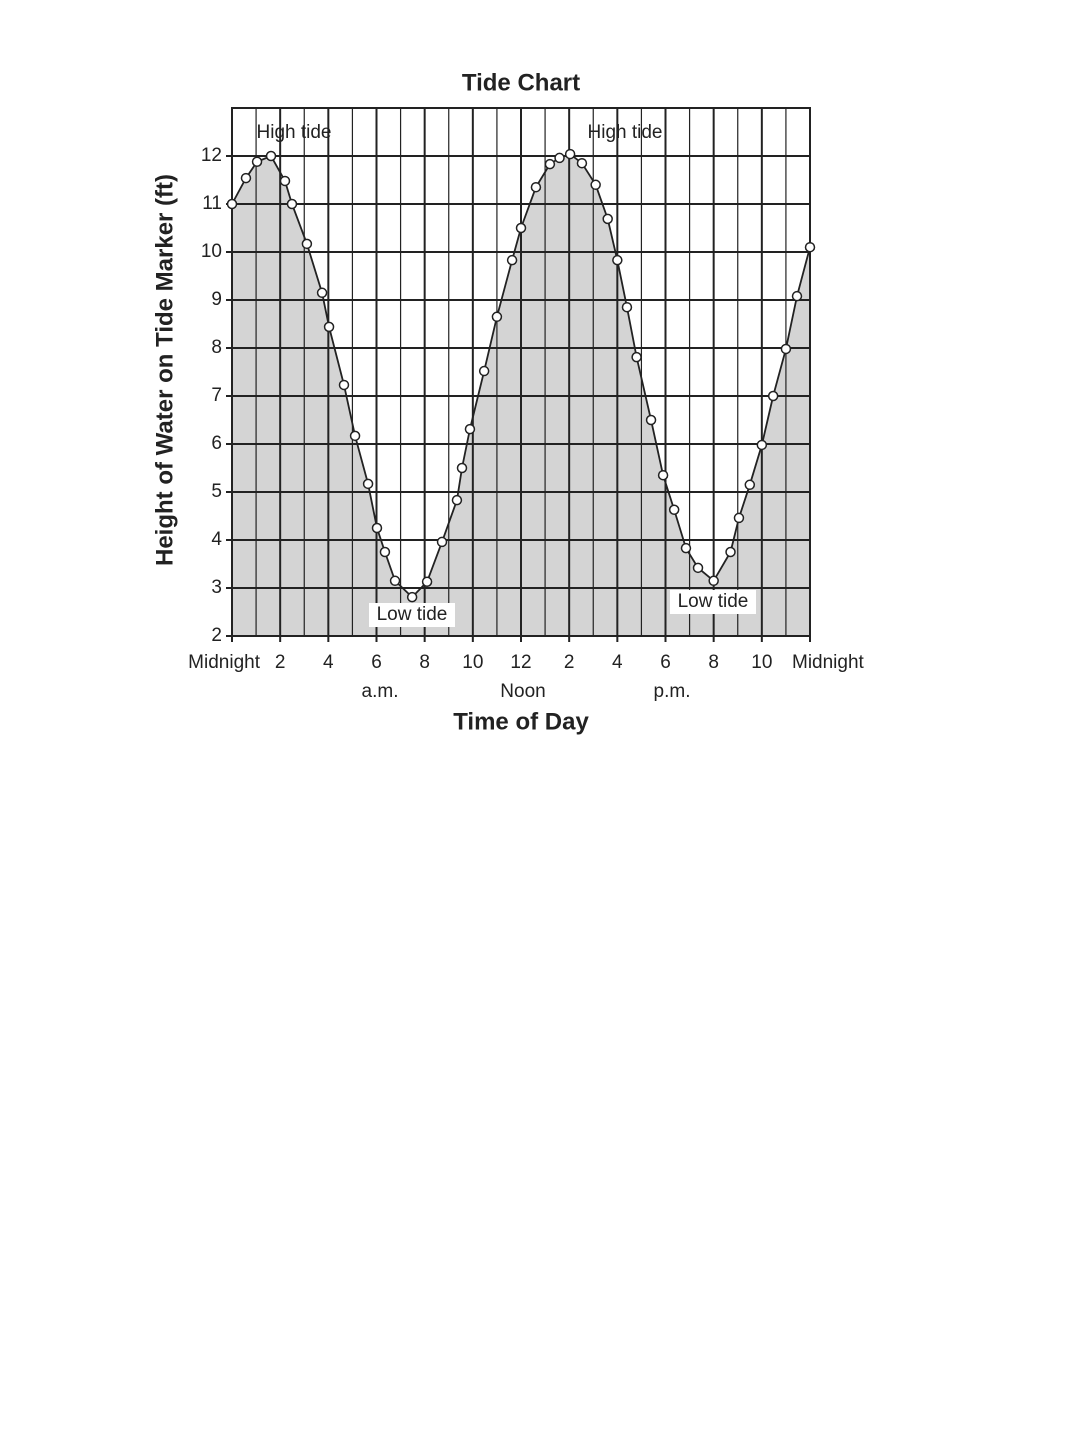  I want to click on y-tick-label: 4, so click(216, 539).